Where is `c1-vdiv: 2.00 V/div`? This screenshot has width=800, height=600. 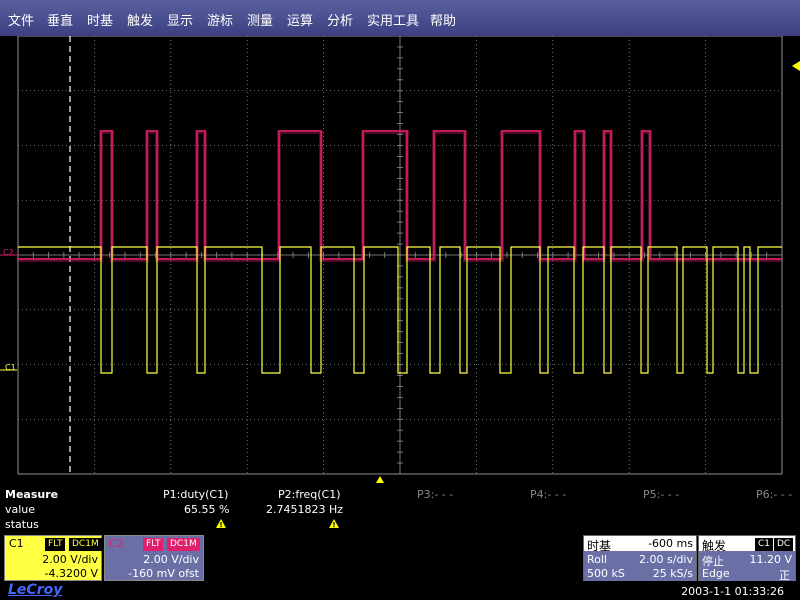
c1-vdiv: 2.00 V/div is located at coordinates (70, 559).